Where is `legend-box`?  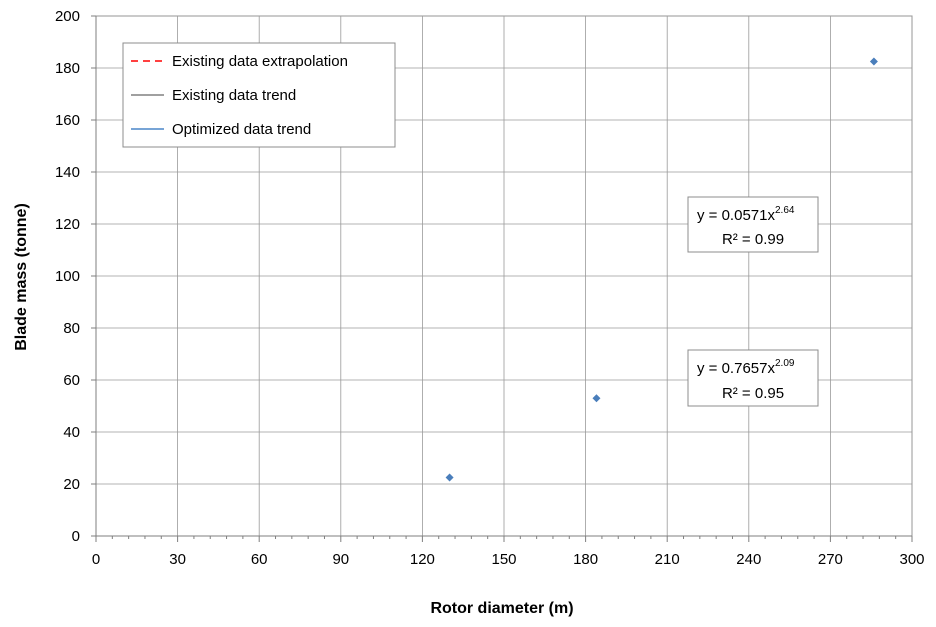 legend-box is located at coordinates (259, 95).